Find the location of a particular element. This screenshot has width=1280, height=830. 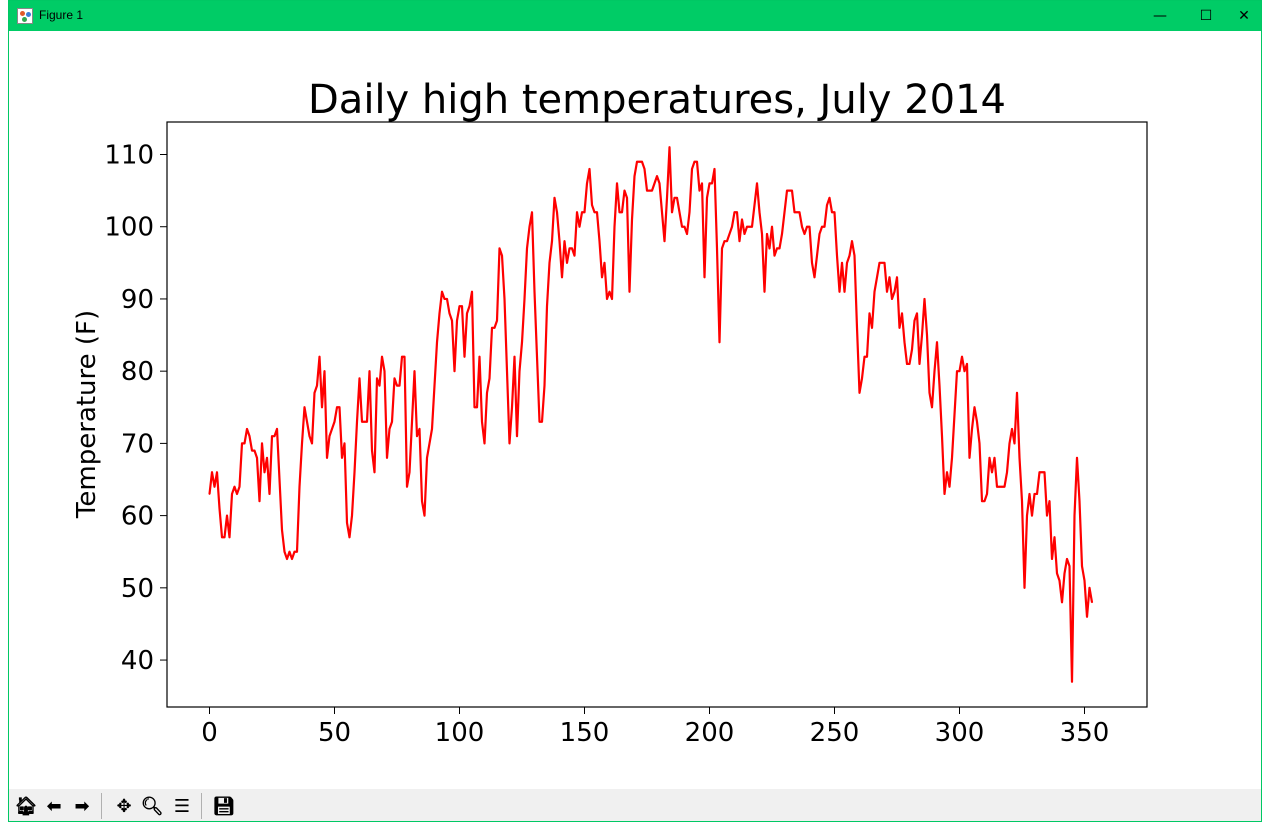

x-tick-label: 300 is located at coordinates (960, 733).